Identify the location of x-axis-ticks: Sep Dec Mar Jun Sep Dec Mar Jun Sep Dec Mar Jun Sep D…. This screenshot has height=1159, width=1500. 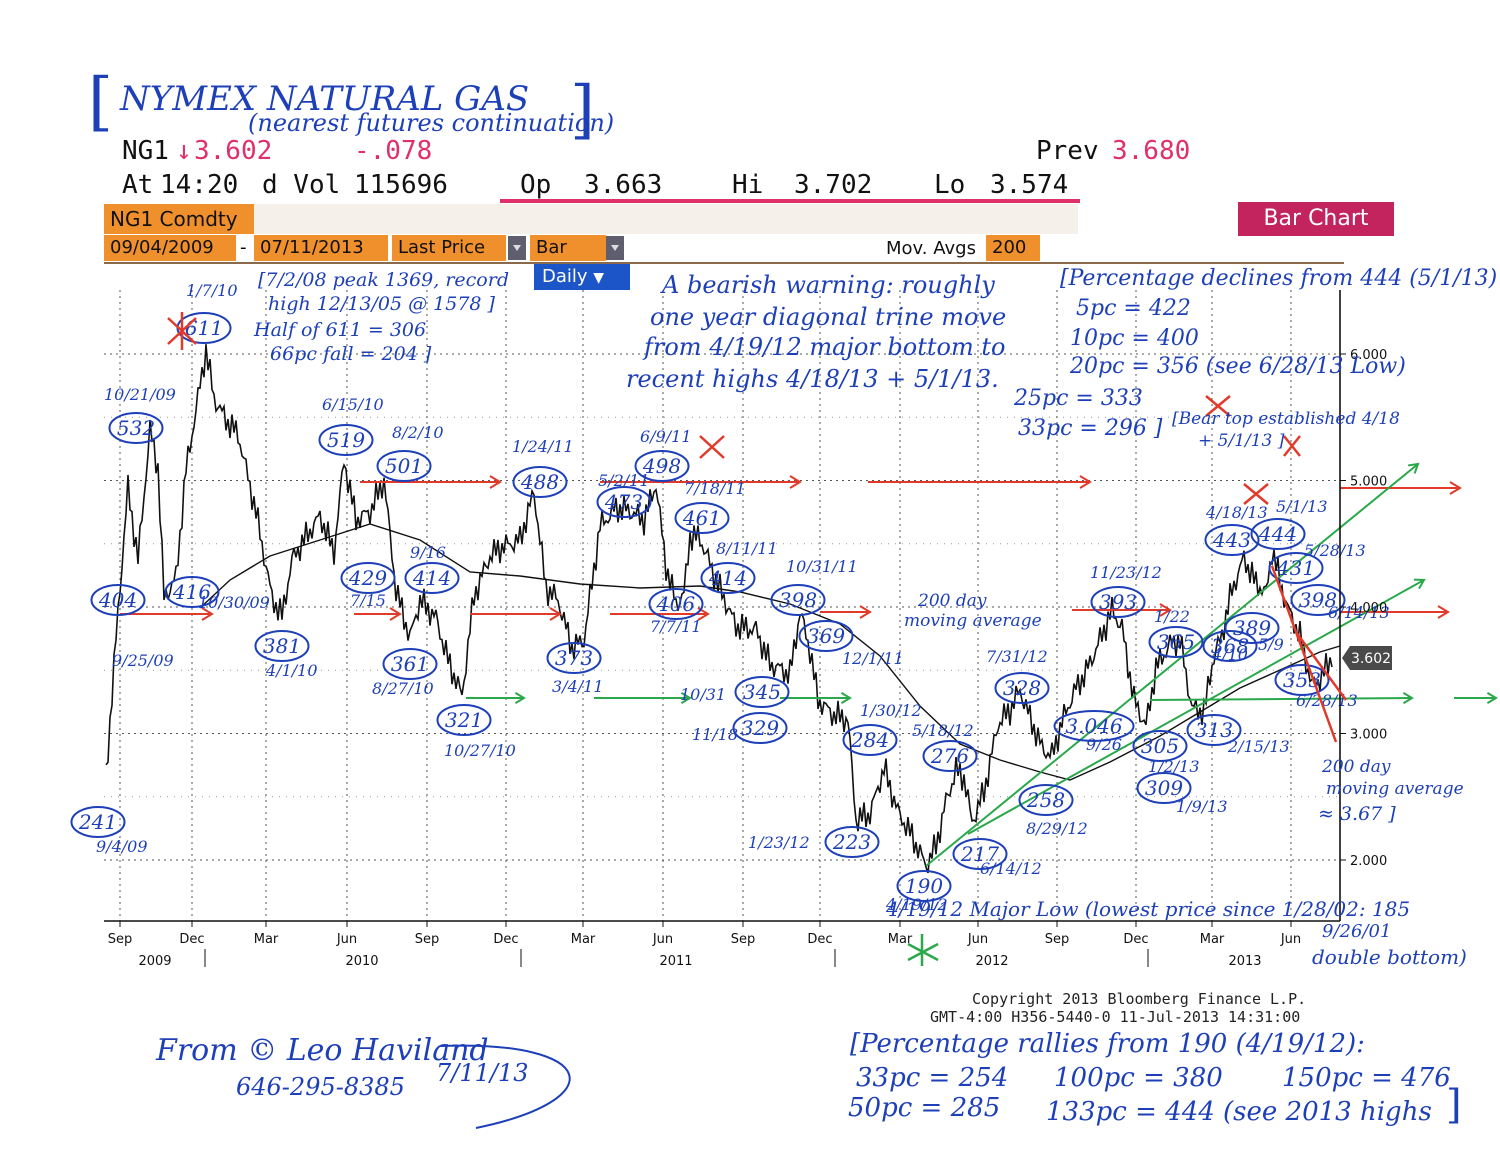
(704, 934).